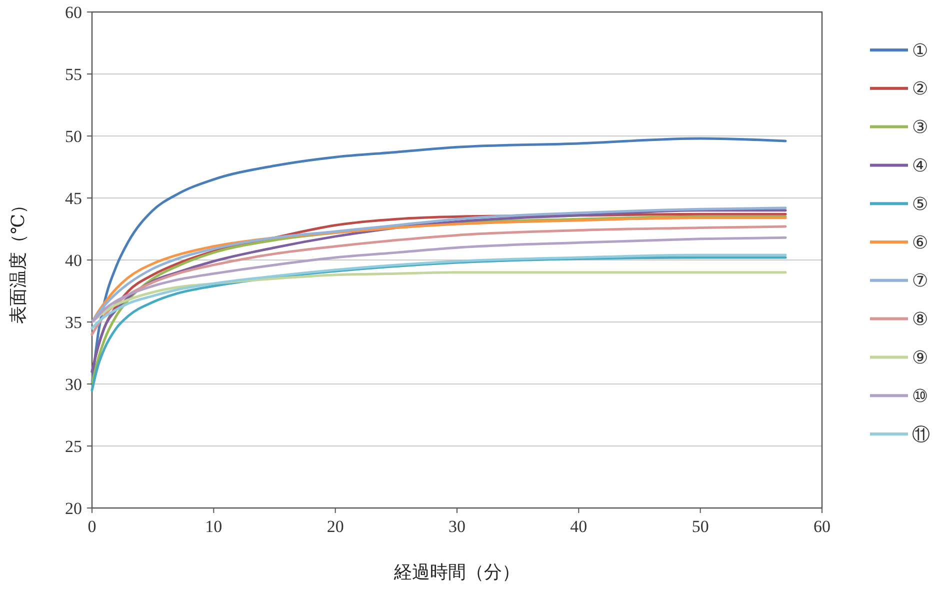  Describe the element at coordinates (73, 446) in the screenshot. I see `y-tick-label: 25` at that location.